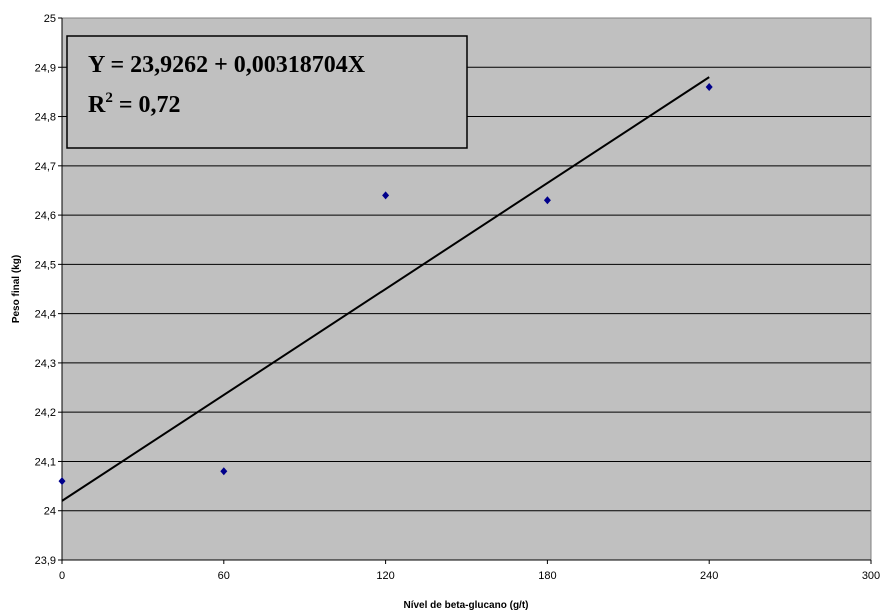  What do you see at coordinates (871, 576) in the screenshot?
I see `x-tick-label: 300` at bounding box center [871, 576].